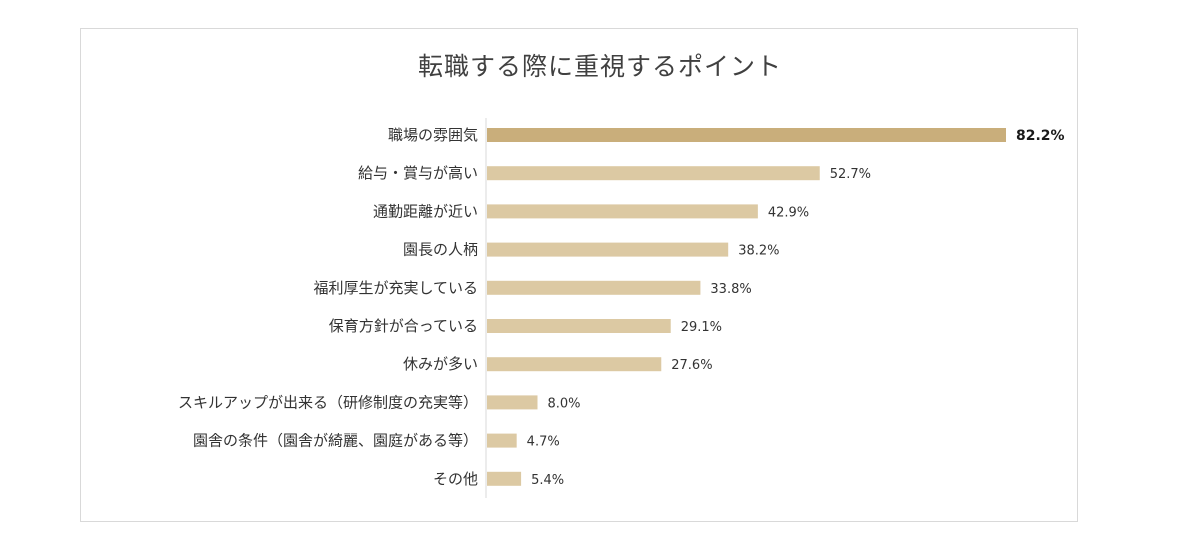 This screenshot has width=1200, height=550. Describe the element at coordinates (788, 212) in the screenshot. I see `value-label-2: 42.9%` at that location.